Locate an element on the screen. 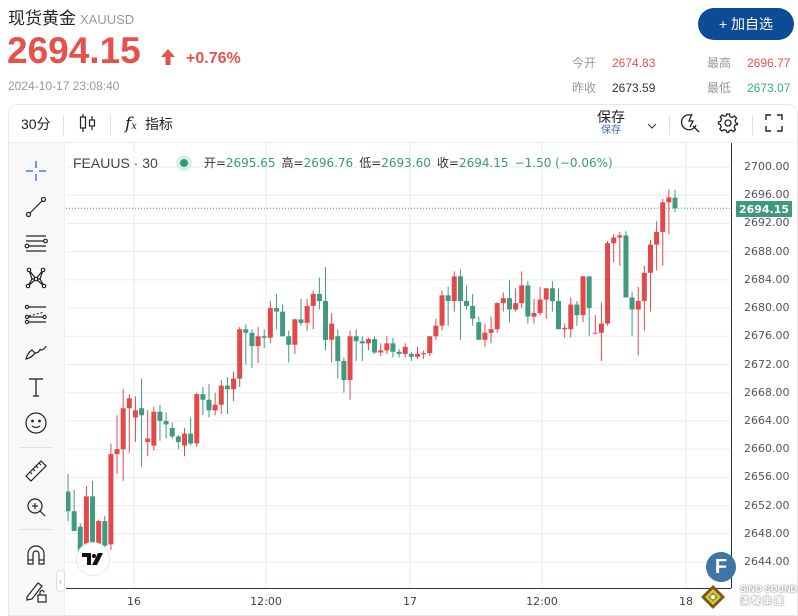  collapse-sidebar-button: ‹ is located at coordinates (60, 581).